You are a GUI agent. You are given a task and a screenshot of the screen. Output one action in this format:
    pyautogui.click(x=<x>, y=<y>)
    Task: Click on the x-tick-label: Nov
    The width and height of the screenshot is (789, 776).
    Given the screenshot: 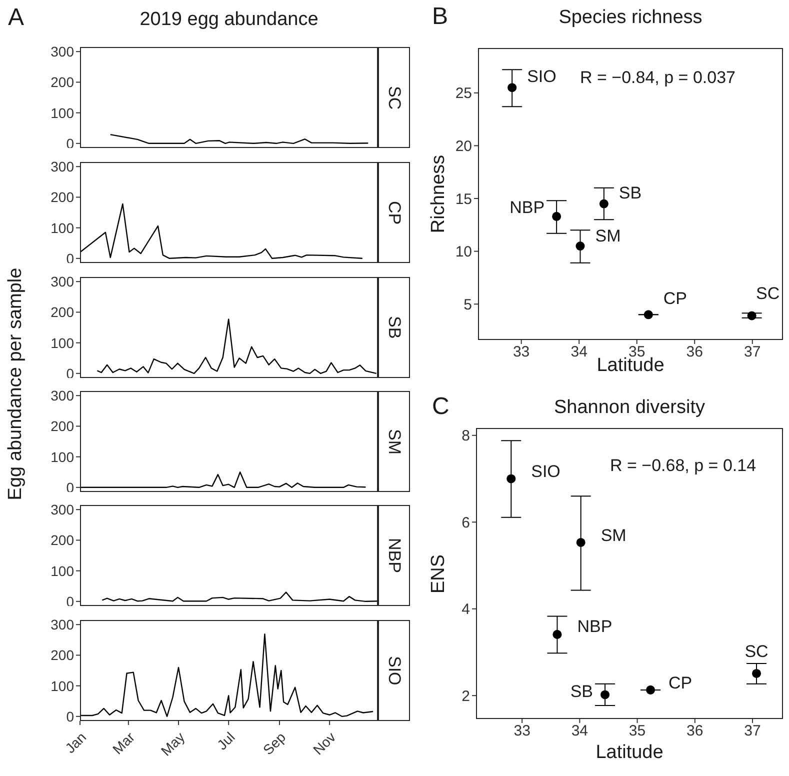 What is the action you would take?
    pyautogui.click(x=324, y=743)
    